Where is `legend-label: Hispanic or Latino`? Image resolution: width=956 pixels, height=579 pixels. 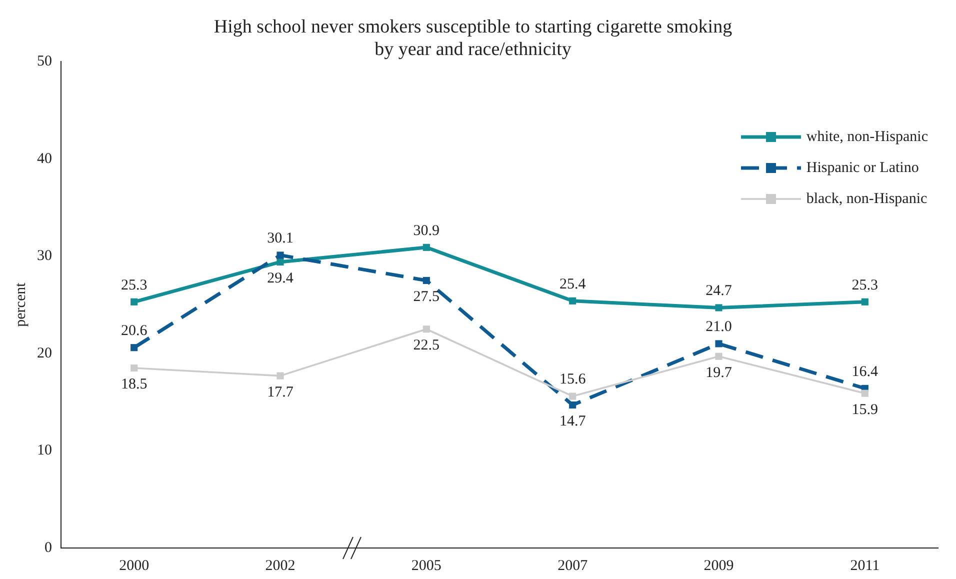 legend-label: Hispanic or Latino is located at coordinates (862, 168).